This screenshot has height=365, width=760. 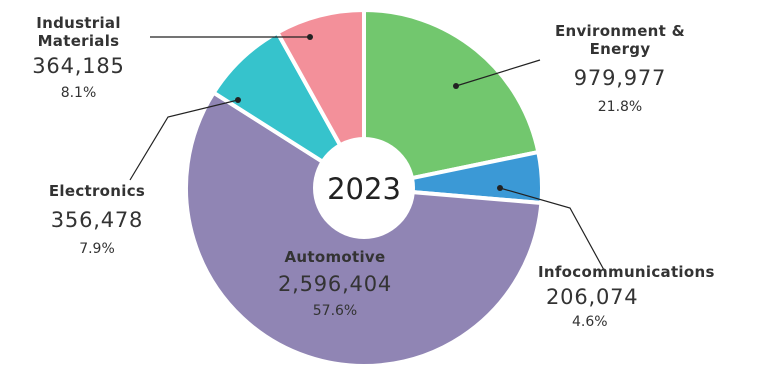 What do you see at coordinates (592, 297) in the screenshot?
I see `slice-value: 206,074` at bounding box center [592, 297].